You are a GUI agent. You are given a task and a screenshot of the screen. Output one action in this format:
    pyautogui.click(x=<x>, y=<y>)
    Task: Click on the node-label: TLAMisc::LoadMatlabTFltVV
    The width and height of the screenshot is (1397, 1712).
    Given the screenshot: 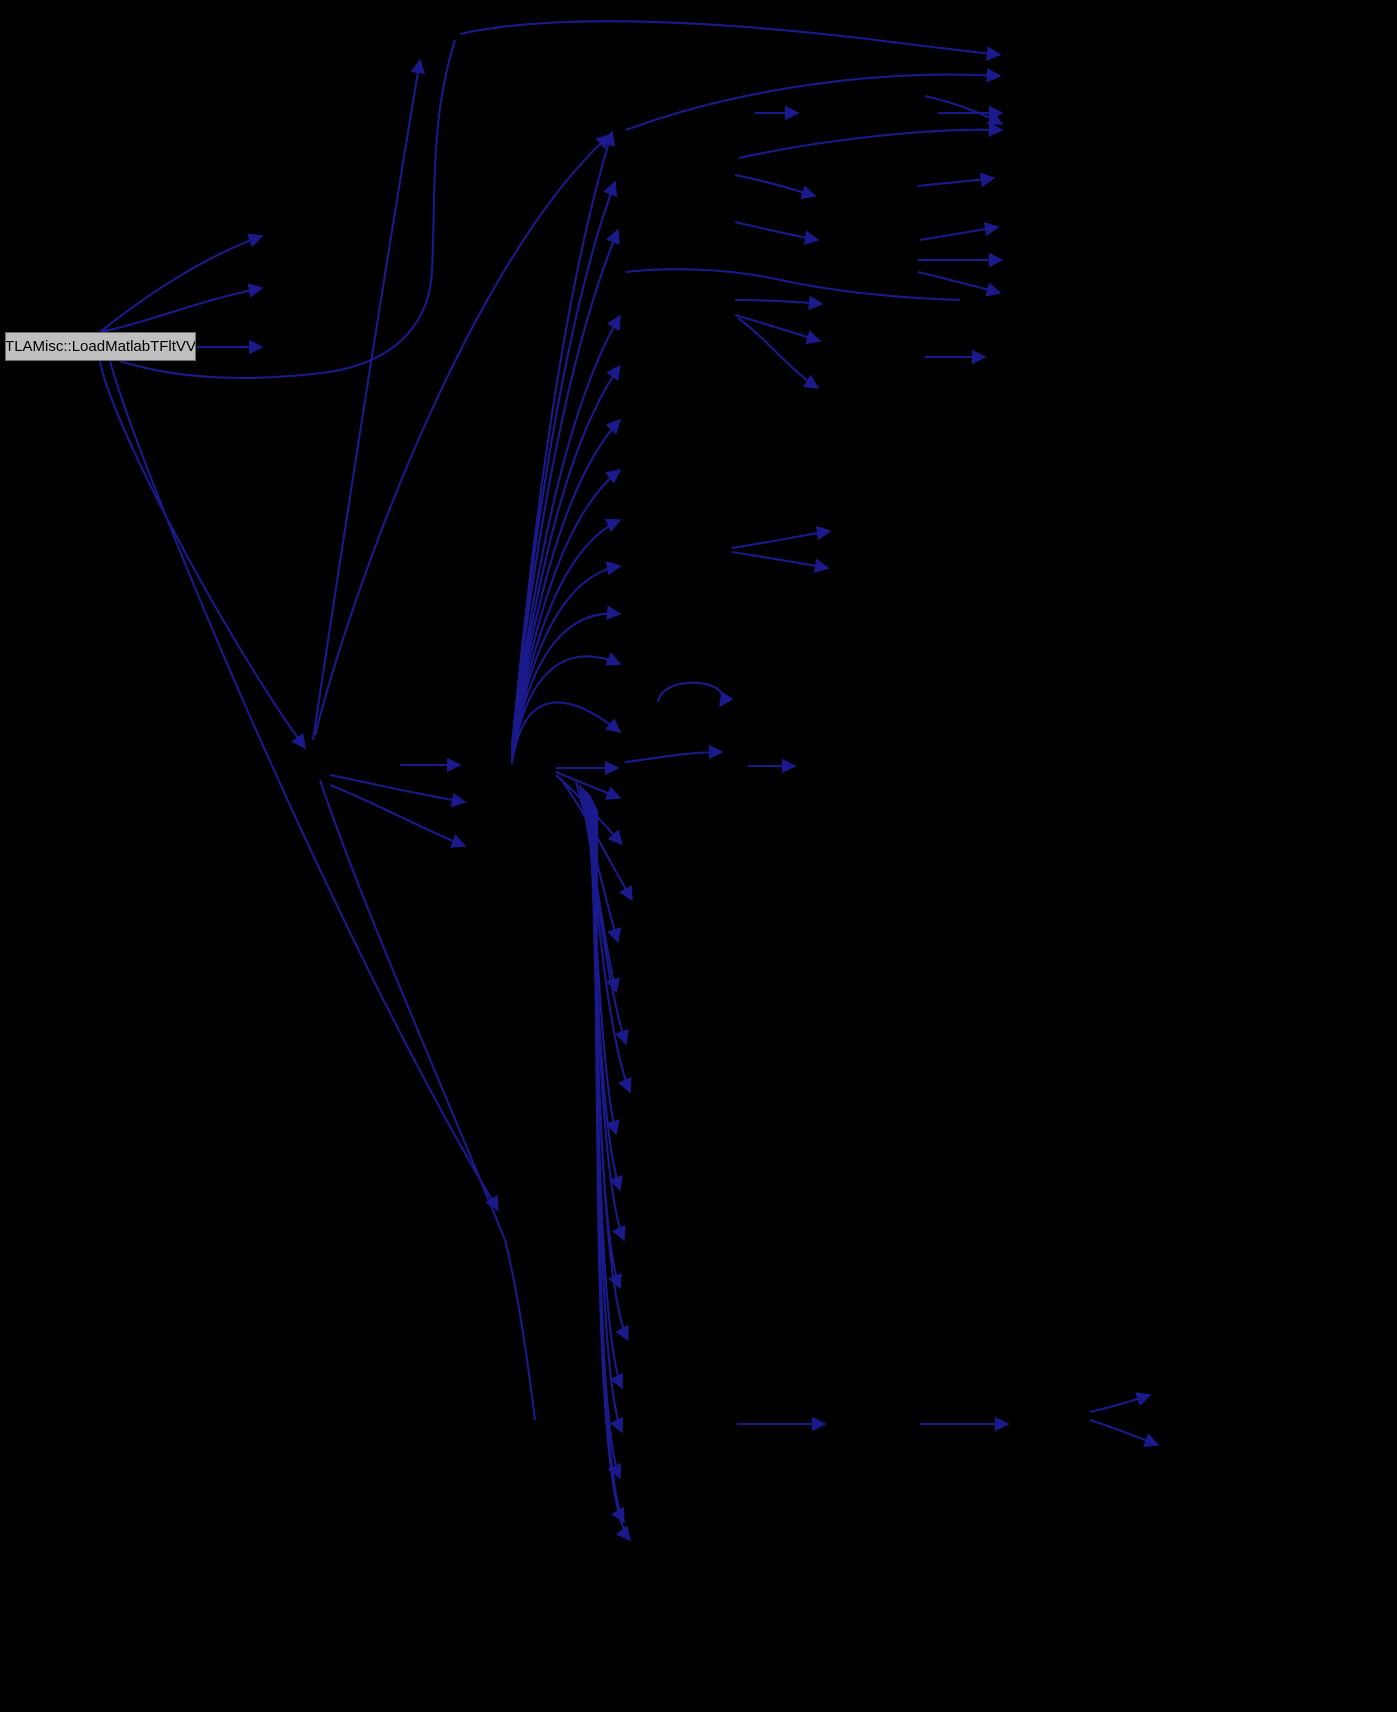 What is the action you would take?
    pyautogui.click(x=100, y=346)
    